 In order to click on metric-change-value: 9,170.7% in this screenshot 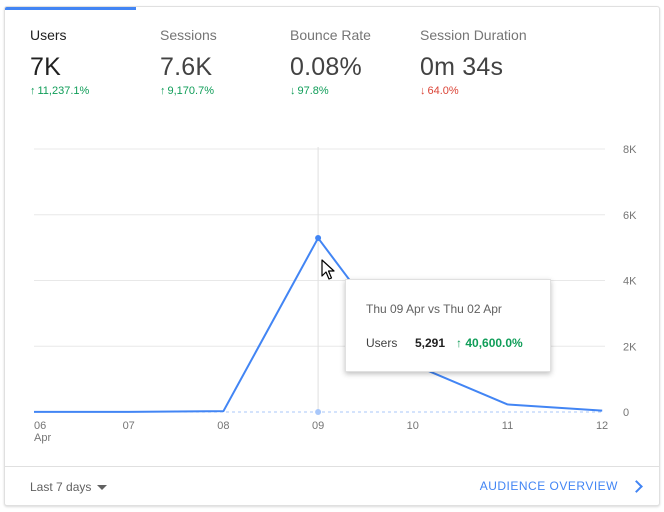, I will do `click(190, 91)`.